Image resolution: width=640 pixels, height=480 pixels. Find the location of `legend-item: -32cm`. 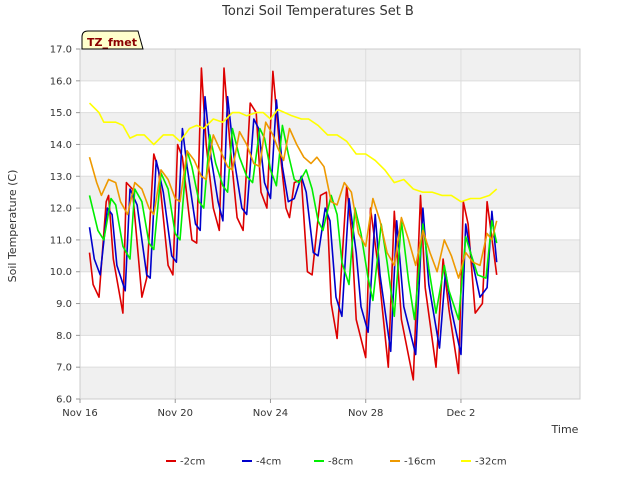

legend-item: -32cm is located at coordinates (484, 462).